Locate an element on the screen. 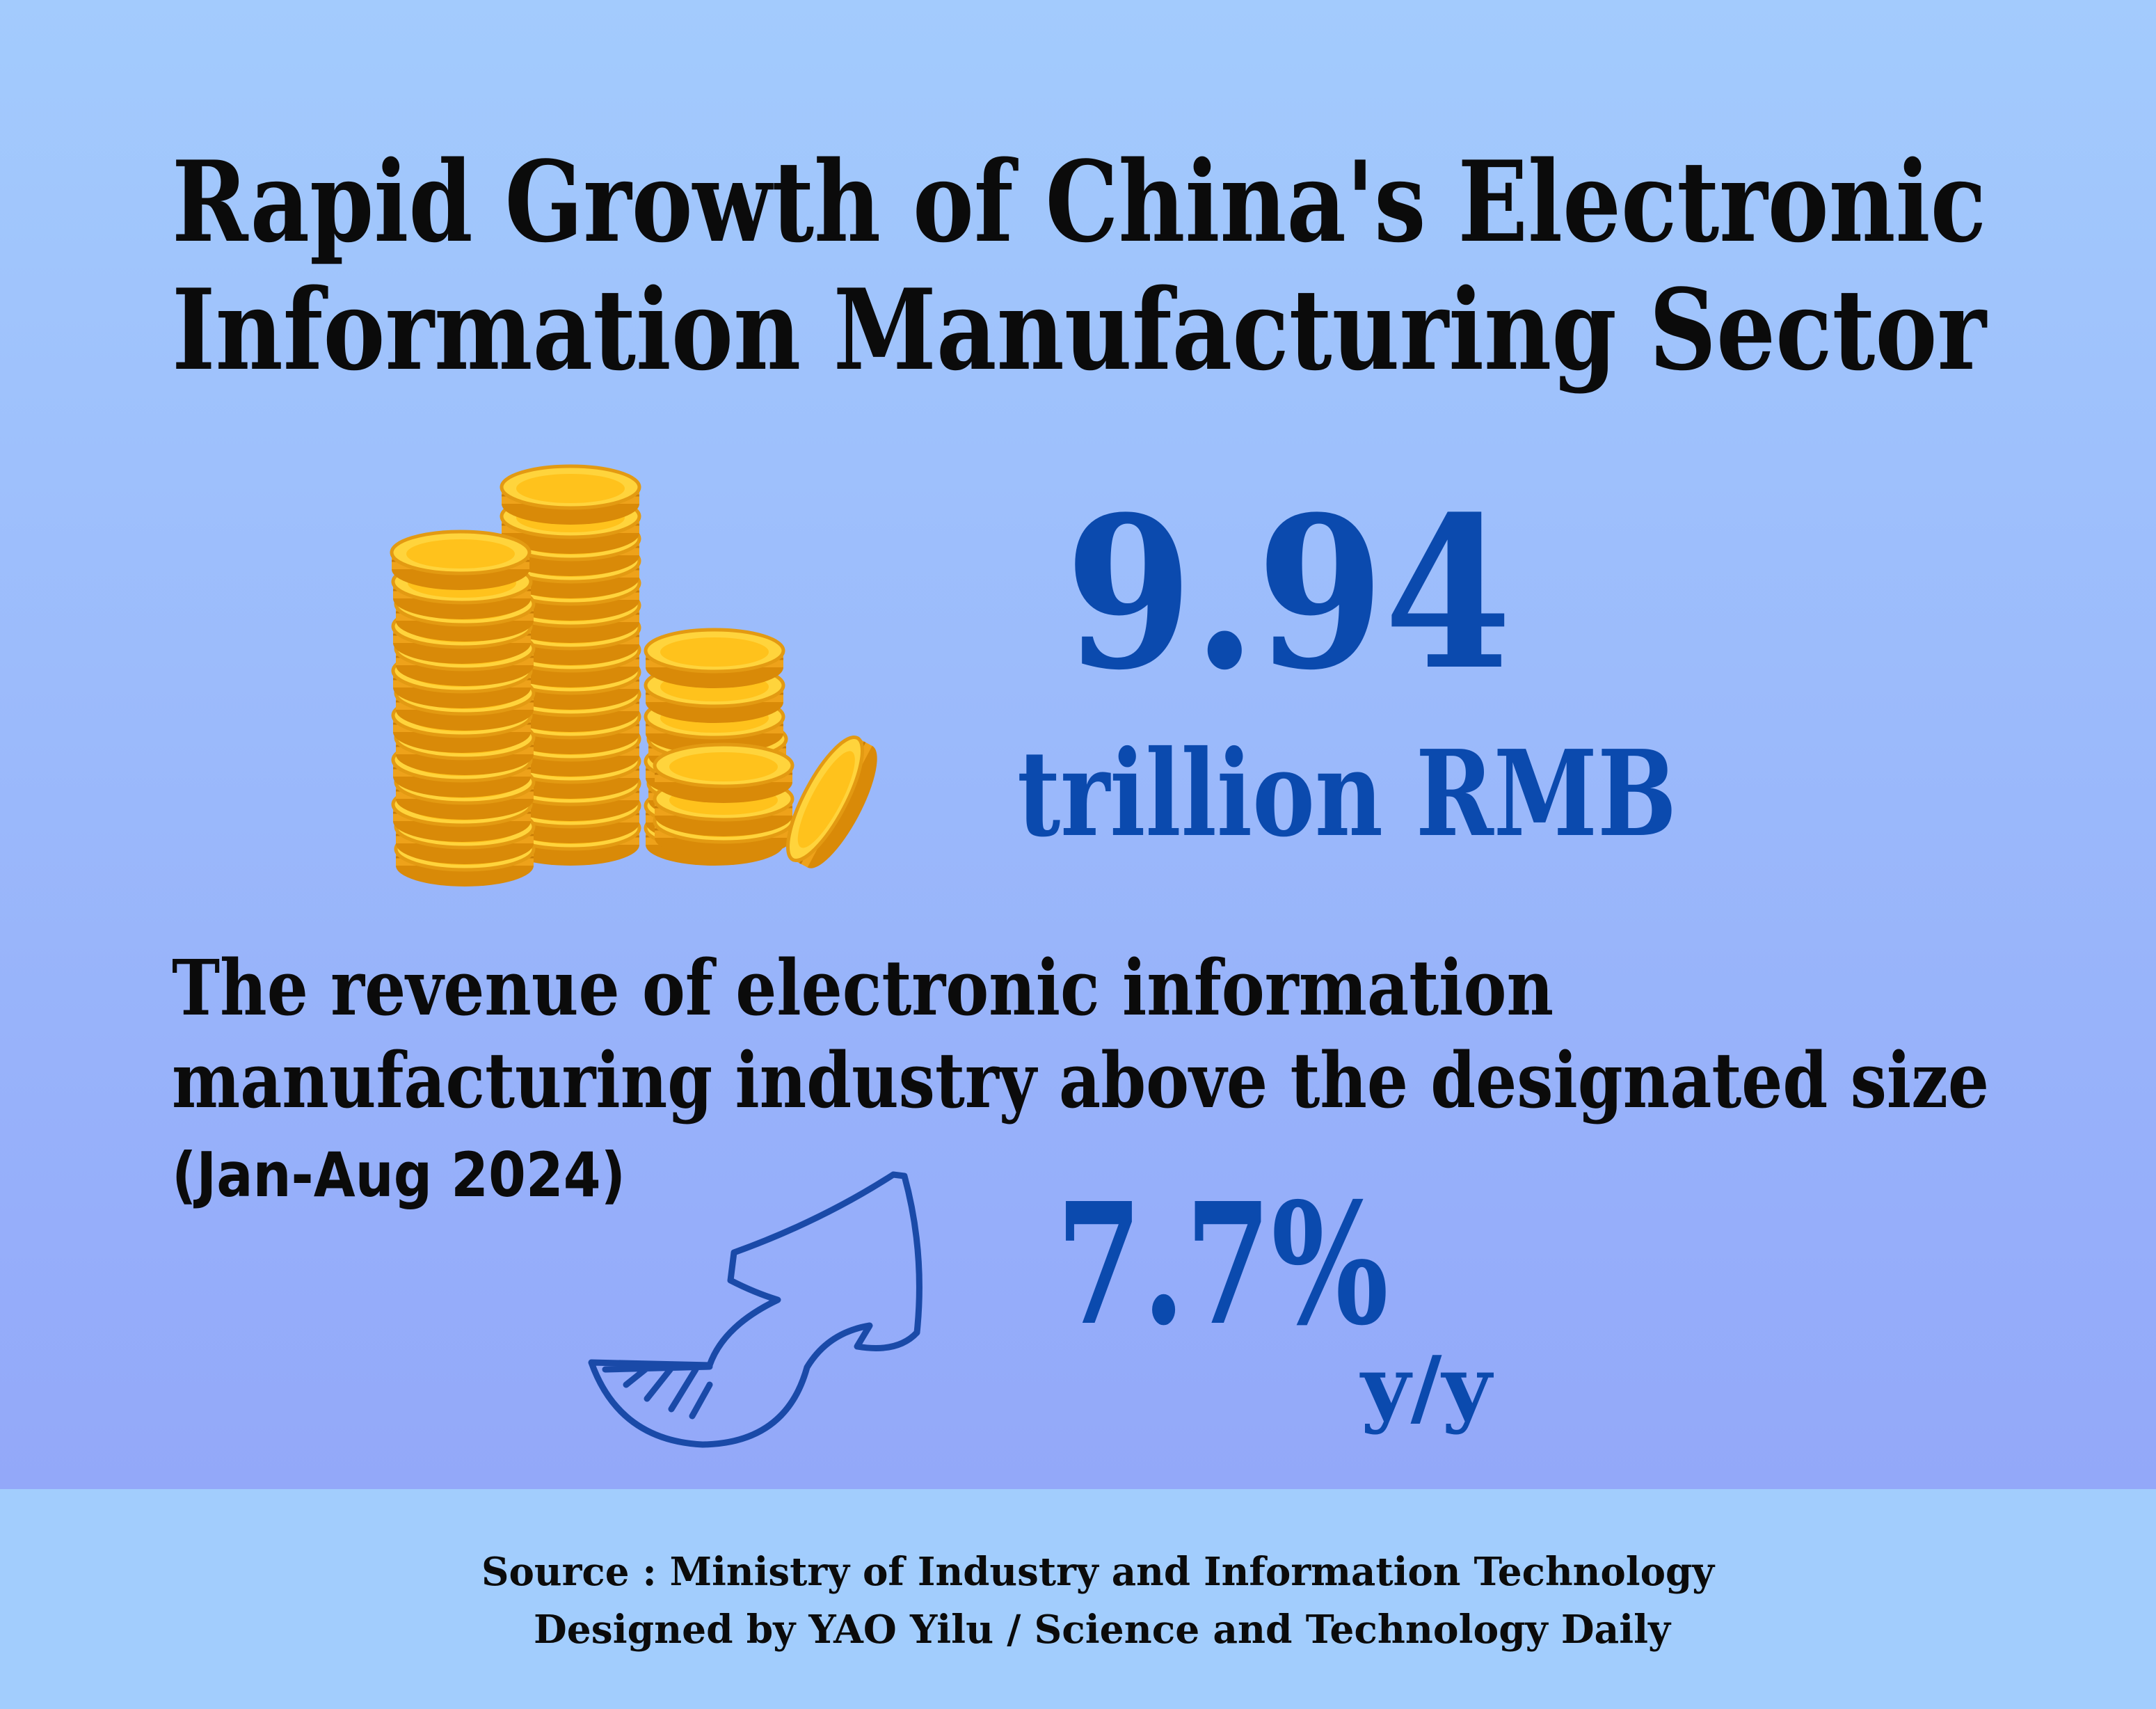 This screenshot has width=2156, height=1709. headline-value: 9.94 is located at coordinates (1288, 593).